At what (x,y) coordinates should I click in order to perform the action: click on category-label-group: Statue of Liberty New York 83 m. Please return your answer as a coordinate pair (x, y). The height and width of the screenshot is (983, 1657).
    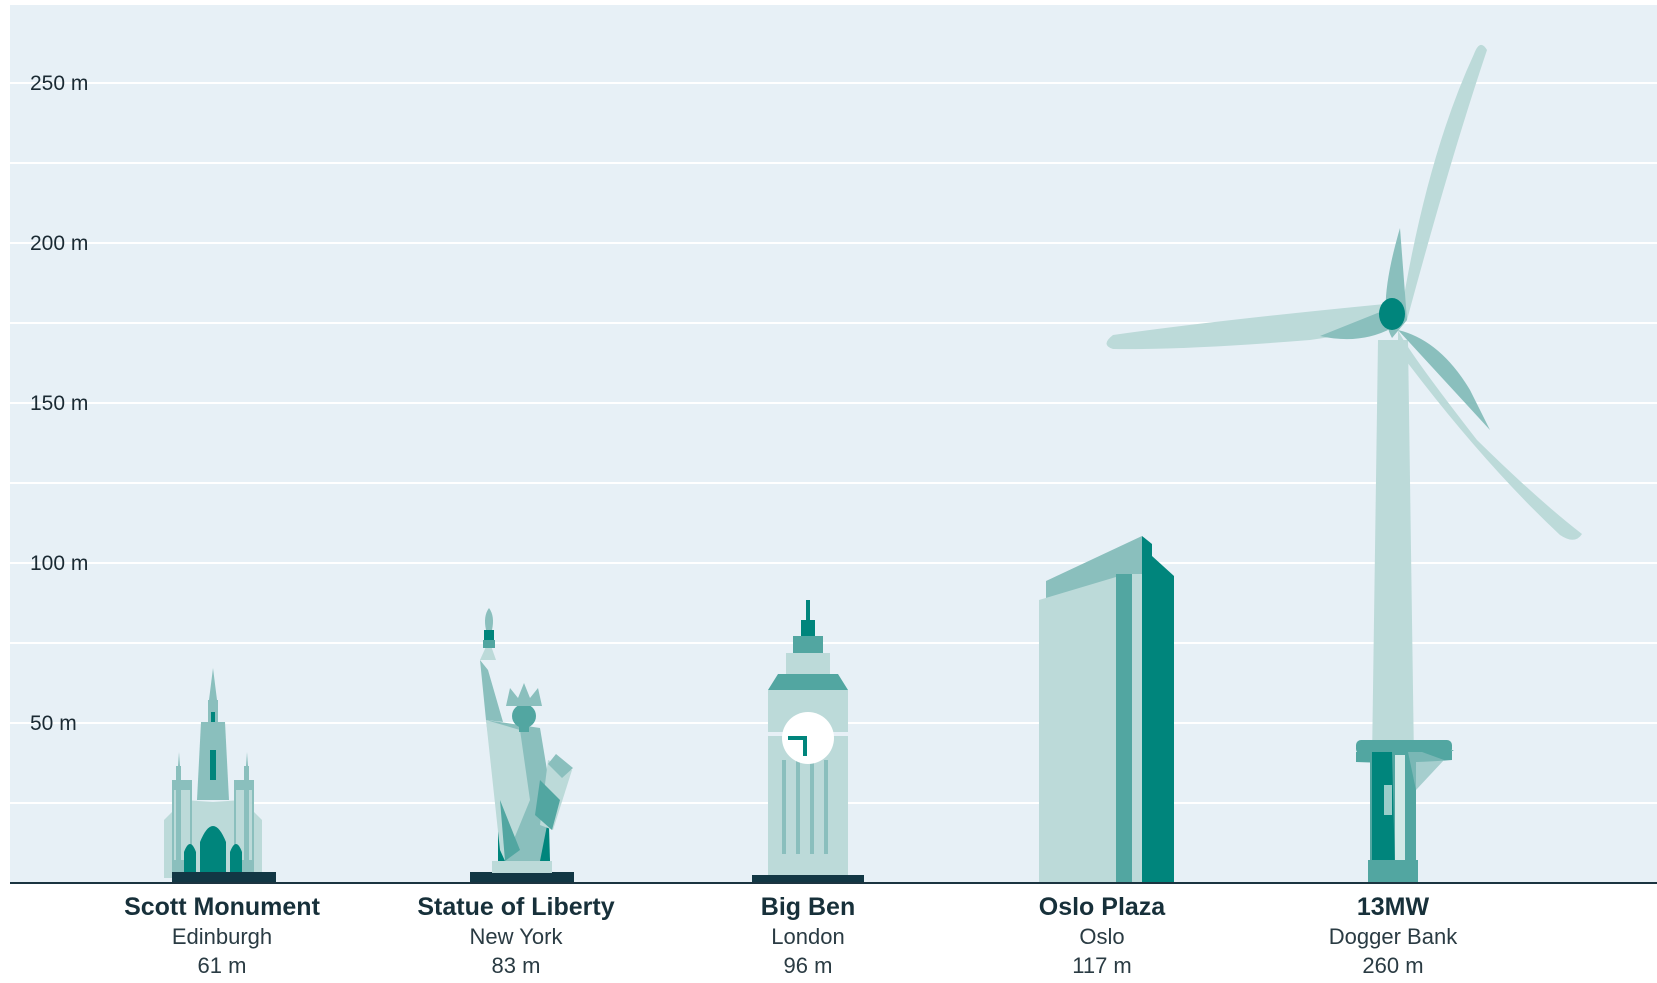
    Looking at the image, I should click on (515, 935).